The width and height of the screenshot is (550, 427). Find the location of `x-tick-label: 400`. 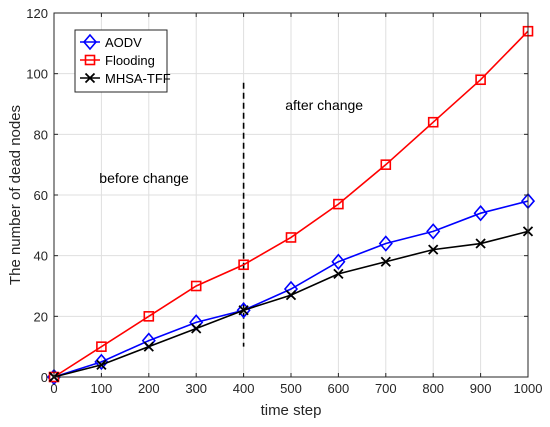

x-tick-label: 400 is located at coordinates (244, 388).